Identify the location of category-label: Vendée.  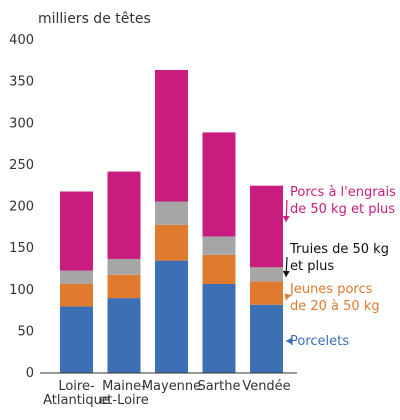
(266, 386).